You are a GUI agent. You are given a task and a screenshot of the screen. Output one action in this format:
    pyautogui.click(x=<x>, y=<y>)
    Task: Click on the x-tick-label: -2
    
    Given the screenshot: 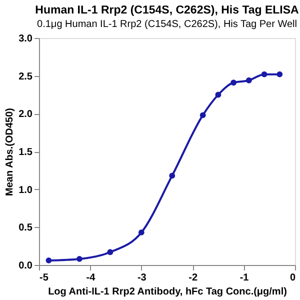 What is the action you would take?
    pyautogui.click(x=193, y=278)
    